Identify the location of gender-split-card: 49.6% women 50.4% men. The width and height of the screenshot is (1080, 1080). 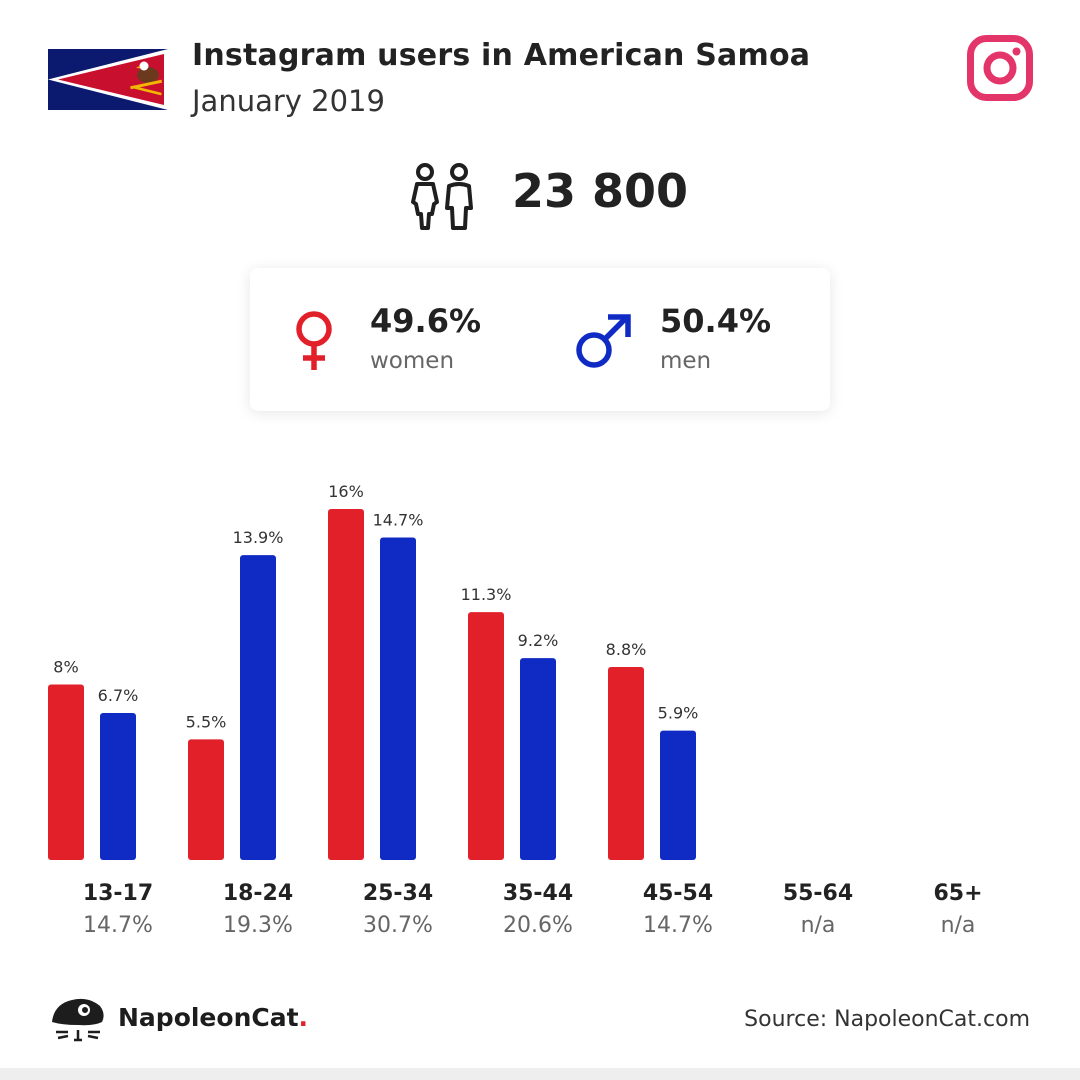
(540, 339).